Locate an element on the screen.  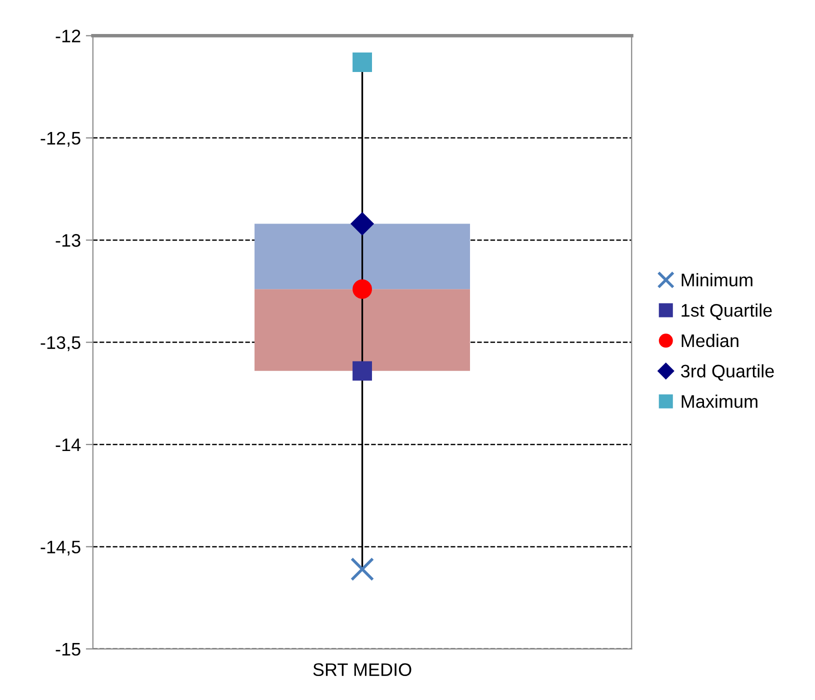
y-tick-label: -13 is located at coordinates (68, 240).